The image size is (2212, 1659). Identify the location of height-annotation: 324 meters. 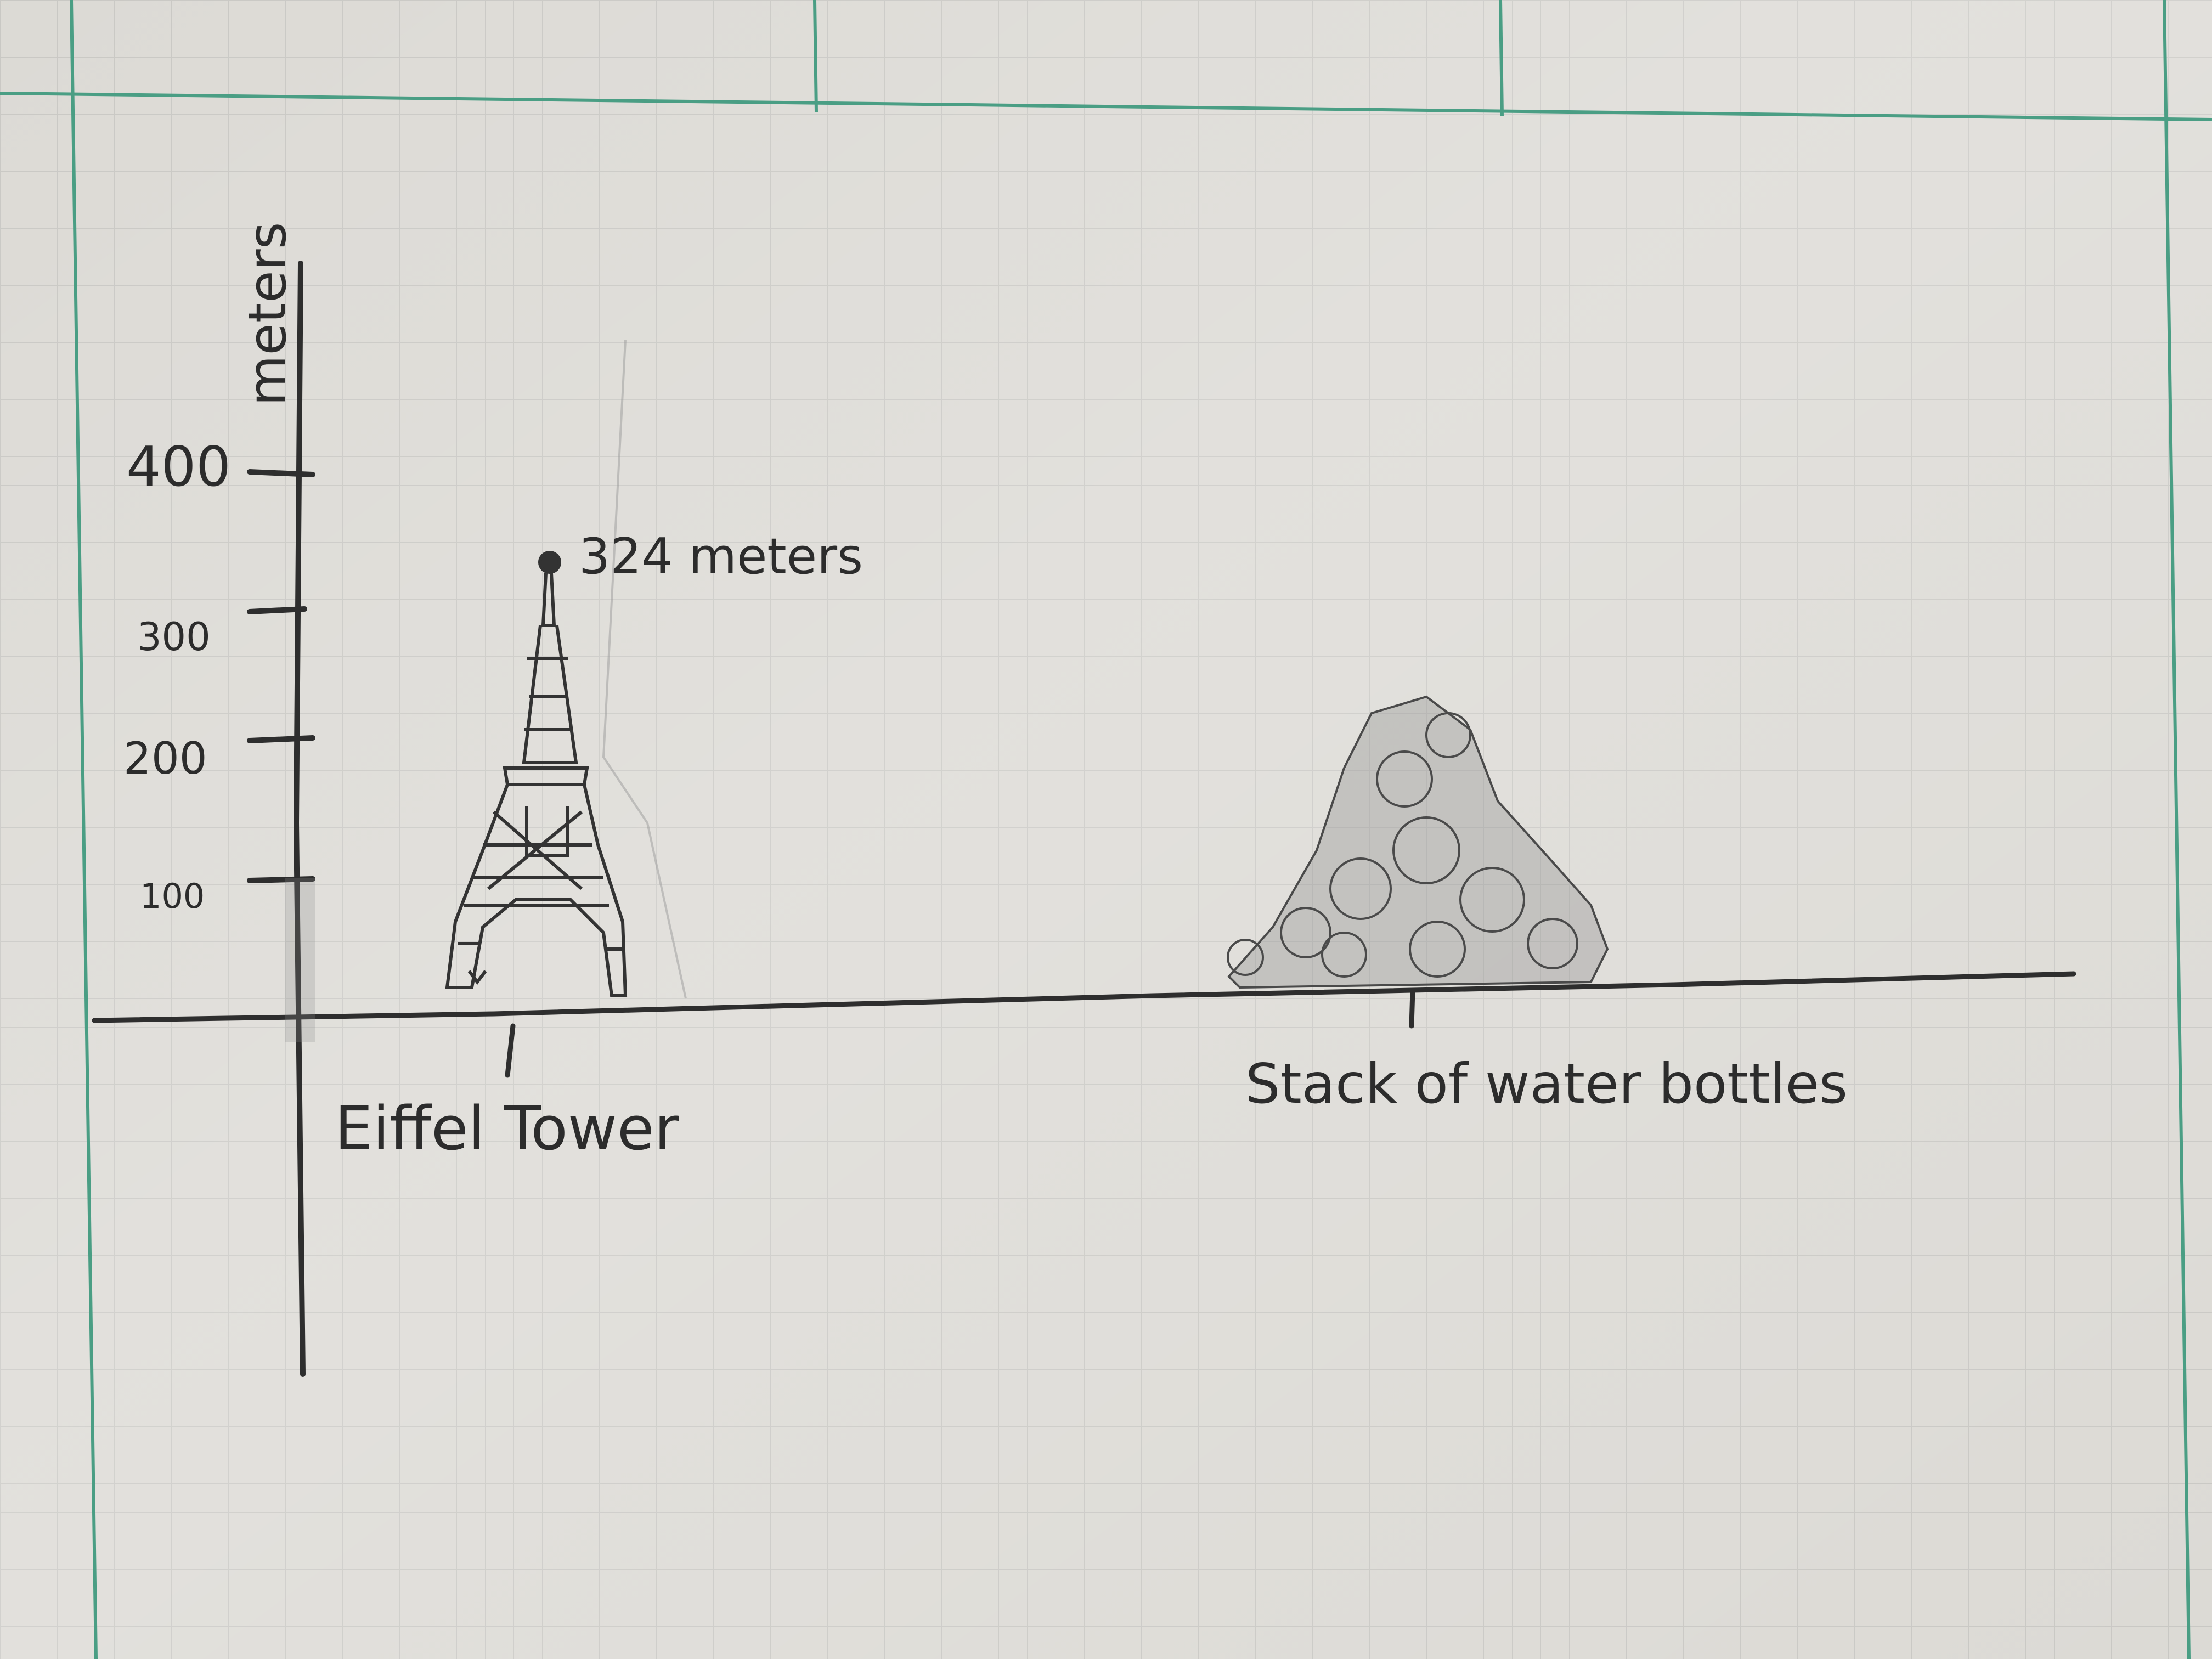
(721, 556).